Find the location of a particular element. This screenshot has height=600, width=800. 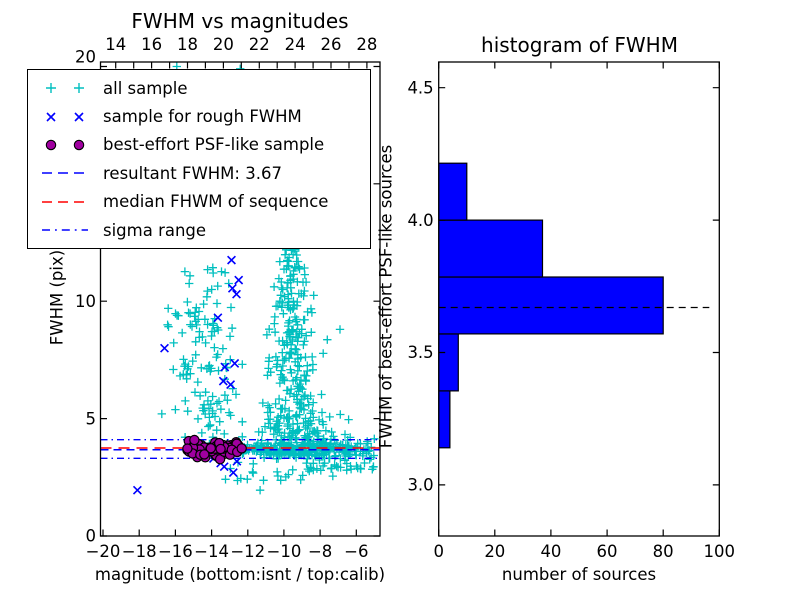

resultant-dashed-line-icon is located at coordinates (65, 173).